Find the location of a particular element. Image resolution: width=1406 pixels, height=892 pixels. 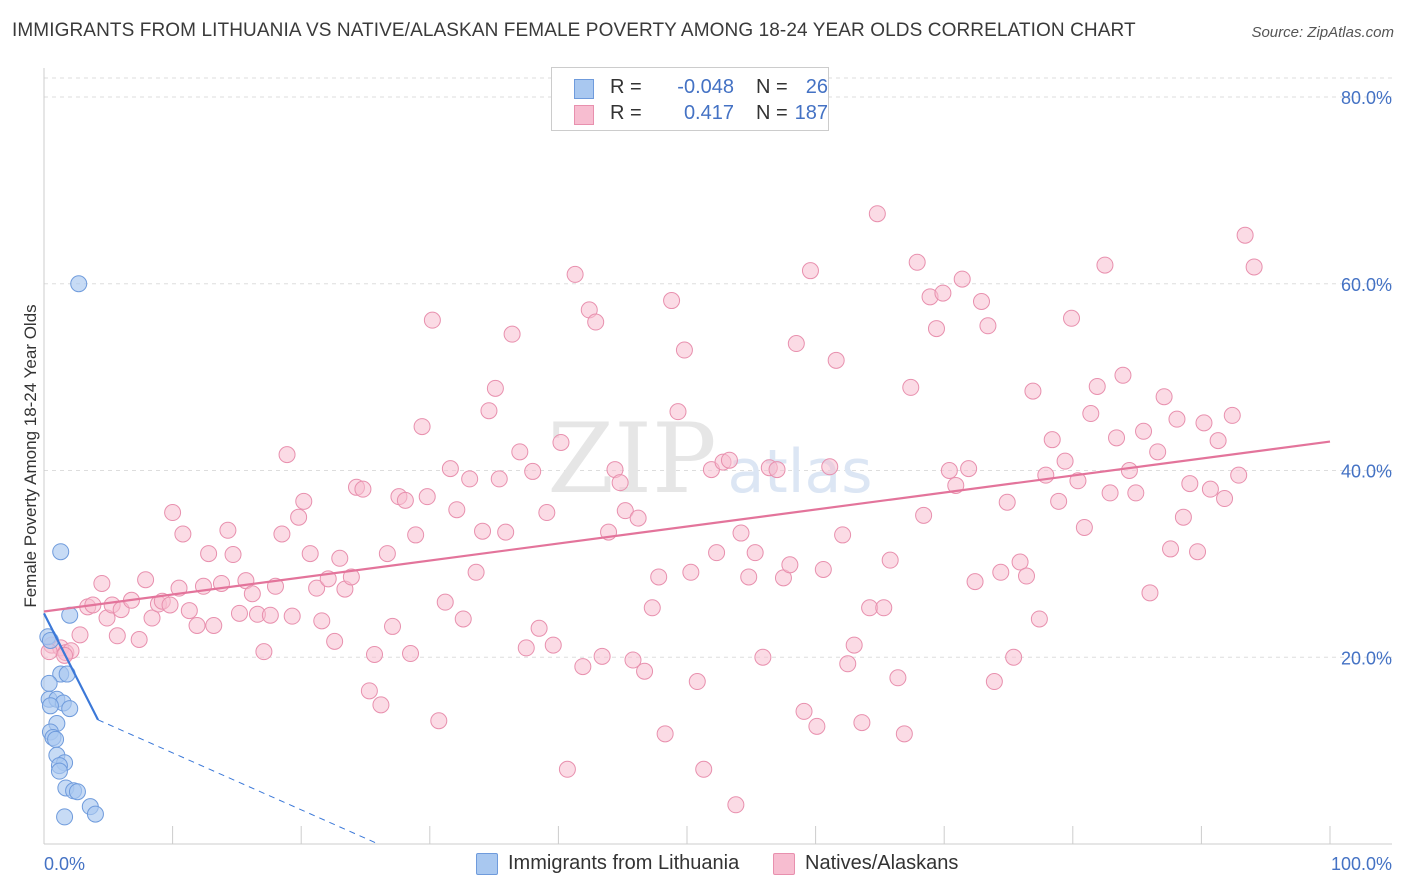

y-axis-label: Female Poverty Among 18-24 Year Olds is located at coordinates (30, 455).